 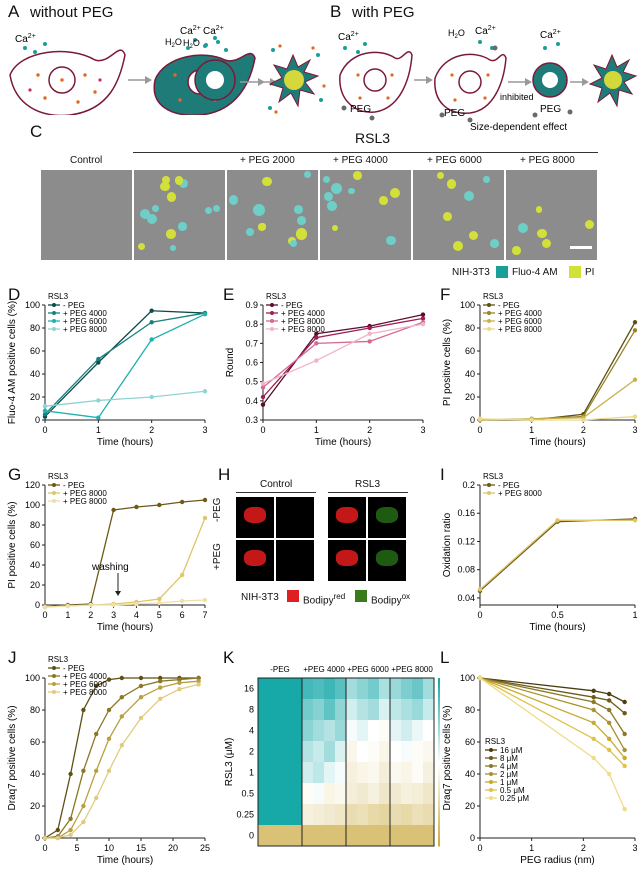 I want to click on y-tick-label: 0.2, so click(x=468, y=485).